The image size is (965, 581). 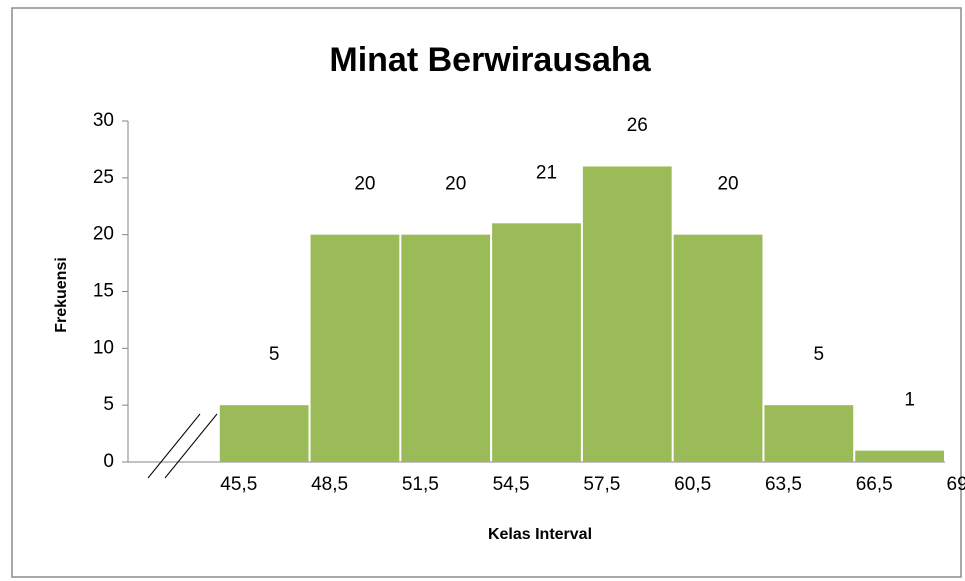 I want to click on x-tick-label: 57,5, so click(x=601, y=484).